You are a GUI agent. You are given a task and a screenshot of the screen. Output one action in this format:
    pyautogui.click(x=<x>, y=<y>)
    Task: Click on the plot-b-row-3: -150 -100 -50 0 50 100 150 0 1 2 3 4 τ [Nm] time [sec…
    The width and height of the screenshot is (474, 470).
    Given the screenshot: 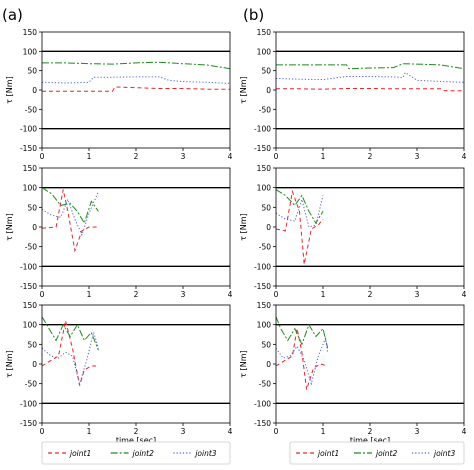 What is the action you would take?
    pyautogui.click(x=353, y=373)
    